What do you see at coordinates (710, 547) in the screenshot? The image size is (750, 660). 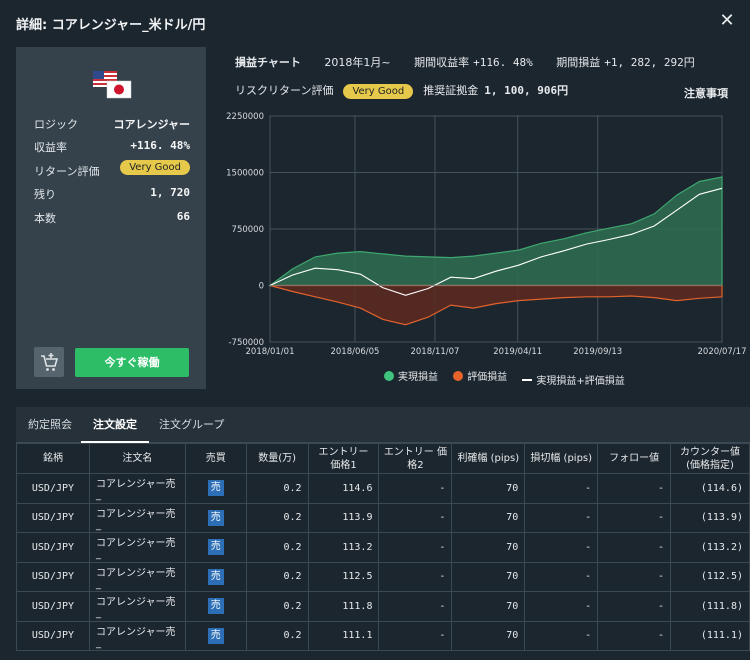 I see `cell-counter: (113.2)` at bounding box center [710, 547].